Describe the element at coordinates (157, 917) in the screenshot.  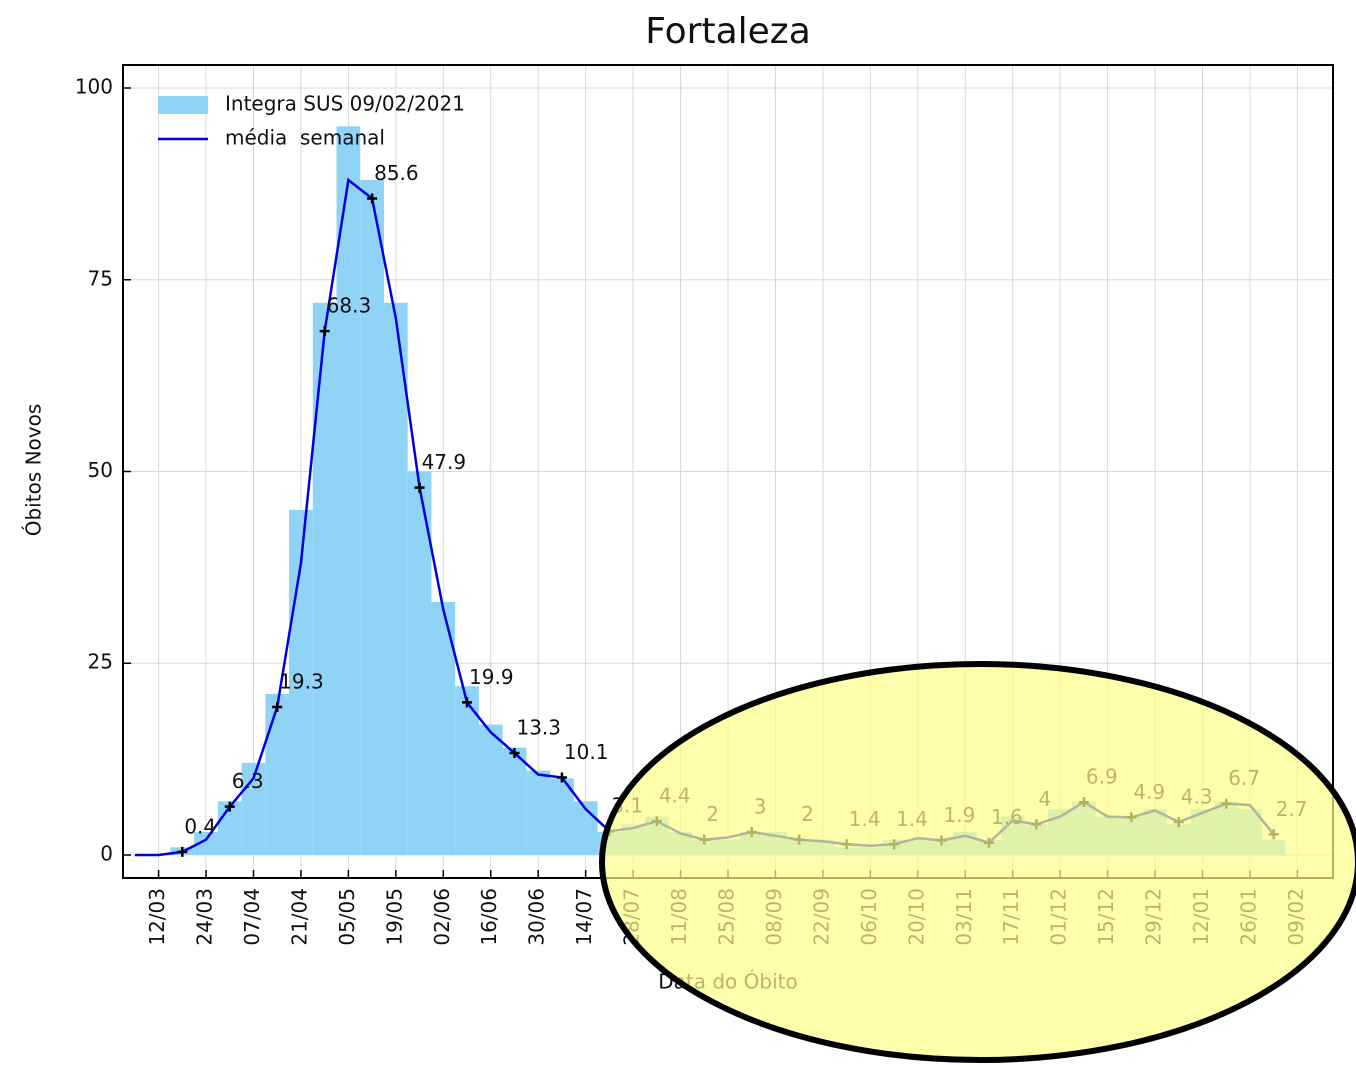
I see `x-tick-label: 12/03` at that location.